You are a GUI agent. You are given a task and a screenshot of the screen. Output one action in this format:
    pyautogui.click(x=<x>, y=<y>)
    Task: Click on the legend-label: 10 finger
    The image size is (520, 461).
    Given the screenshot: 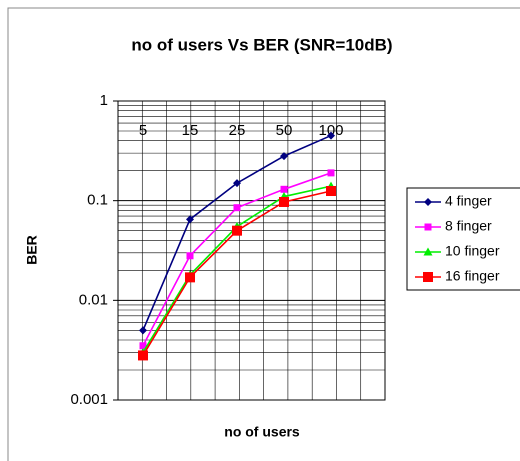 What is the action you would take?
    pyautogui.click(x=472, y=251)
    